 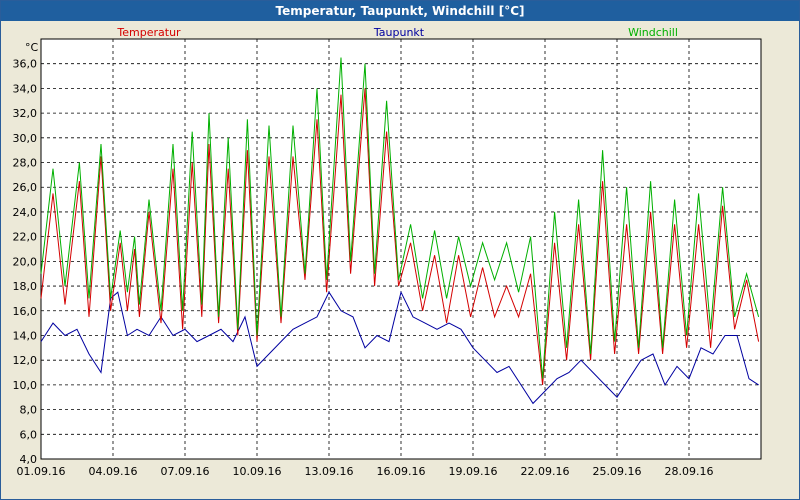 I want to click on y-tick-label: 18,0, so click(x=25, y=286).